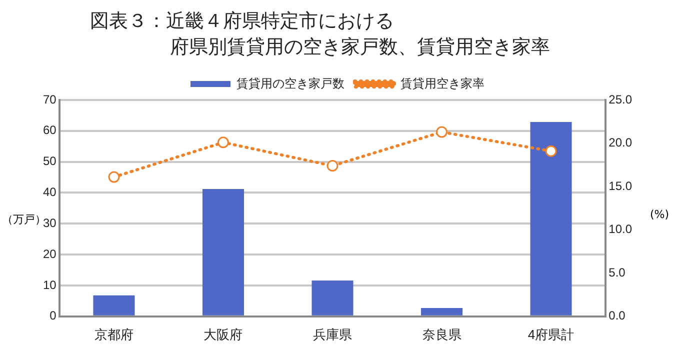 This screenshot has height=350, width=675. Describe the element at coordinates (442, 334) in the screenshot. I see `x-tick-label: 奈良県` at that location.